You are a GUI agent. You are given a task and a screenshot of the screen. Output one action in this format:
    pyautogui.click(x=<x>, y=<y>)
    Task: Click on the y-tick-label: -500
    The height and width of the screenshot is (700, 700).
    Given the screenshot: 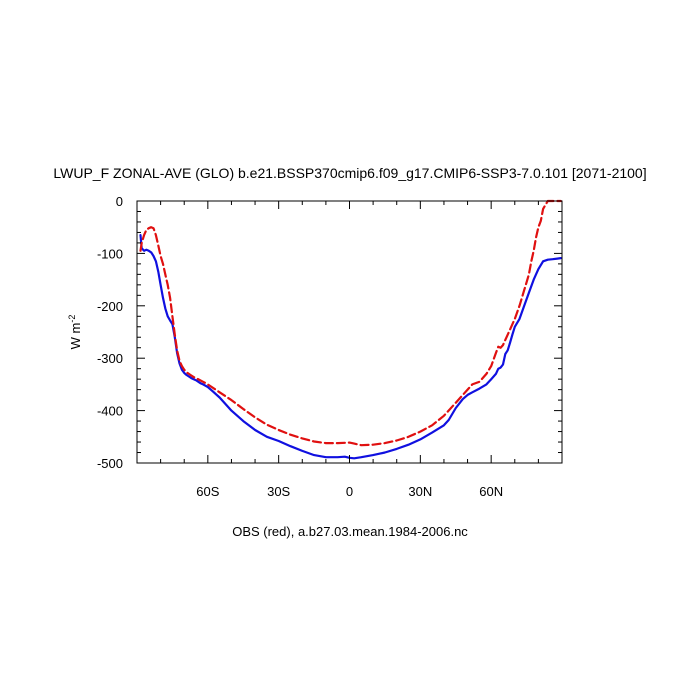 What is the action you would take?
    pyautogui.click(x=110, y=463)
    